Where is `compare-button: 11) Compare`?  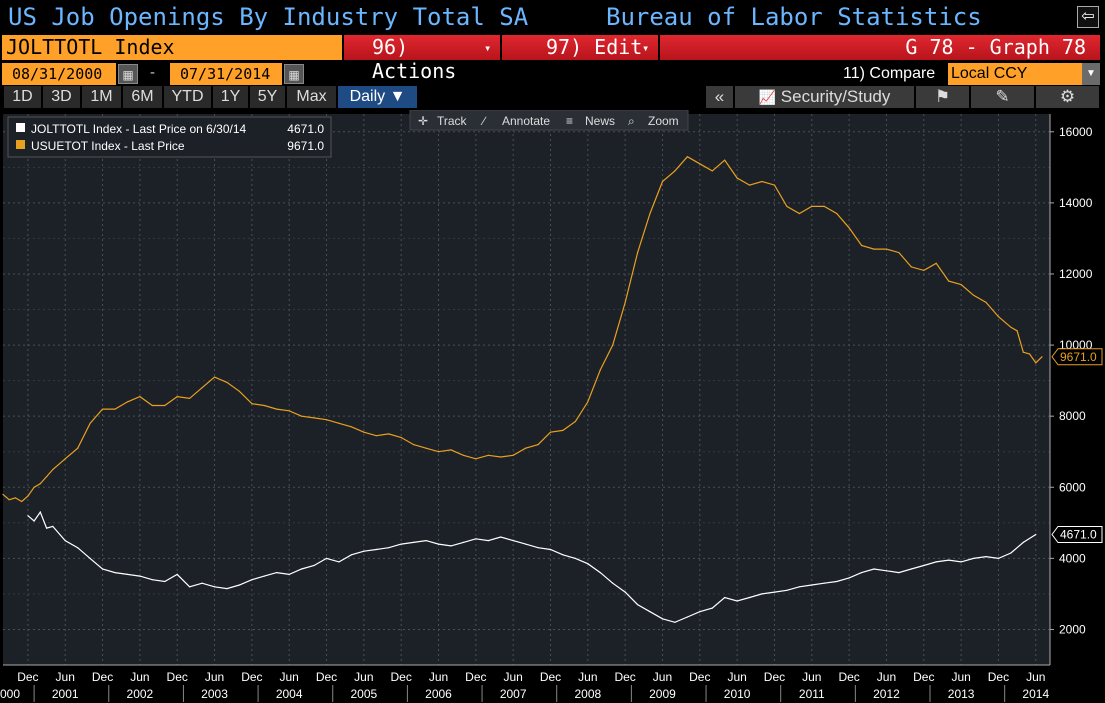 compare-button: 11) Compare is located at coordinates (889, 73).